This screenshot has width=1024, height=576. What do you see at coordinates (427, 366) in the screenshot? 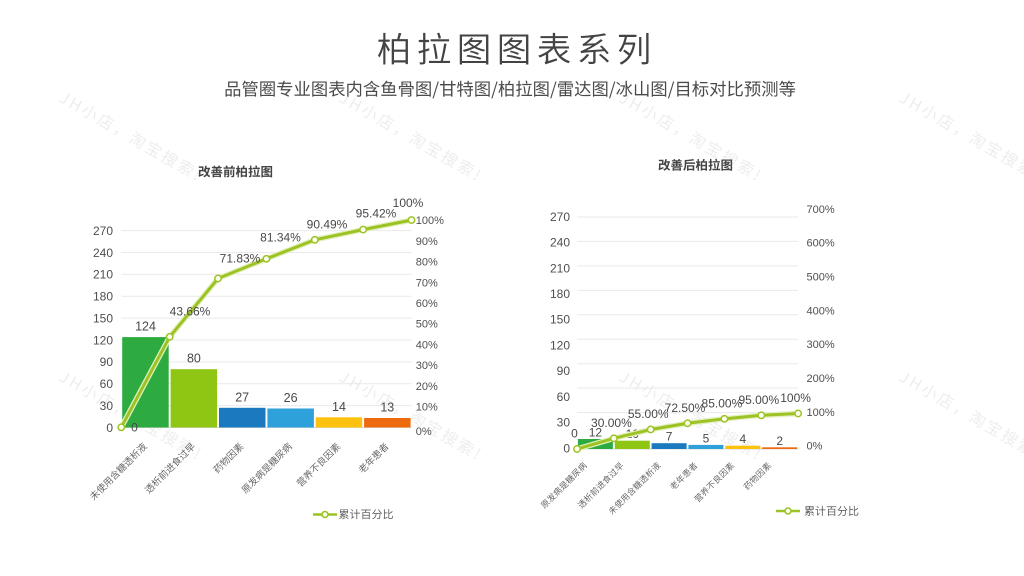
I see `svg-text: 30%` at bounding box center [427, 366].